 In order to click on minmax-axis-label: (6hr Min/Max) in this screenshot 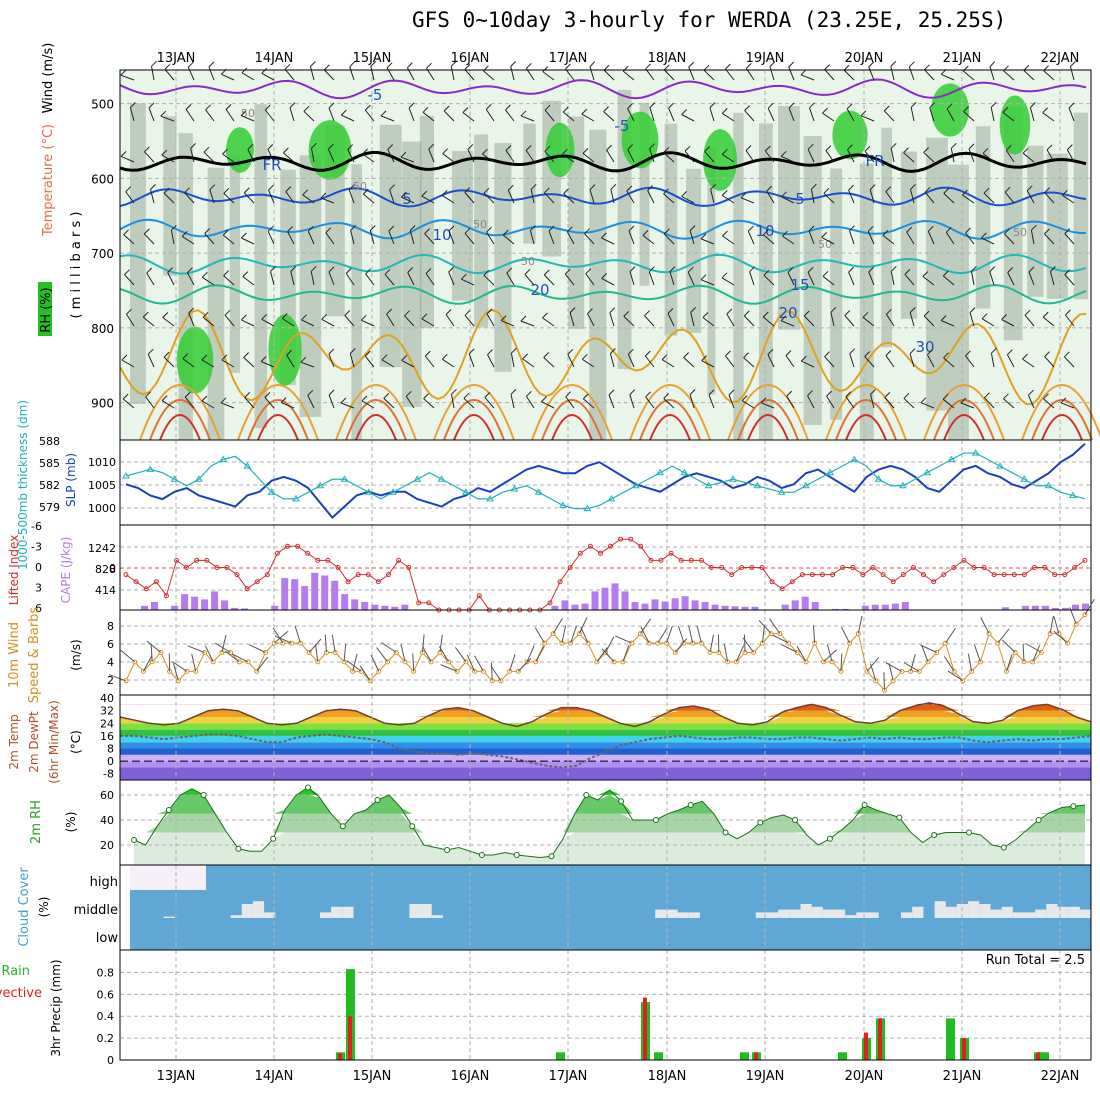, I will do `click(54, 742)`.